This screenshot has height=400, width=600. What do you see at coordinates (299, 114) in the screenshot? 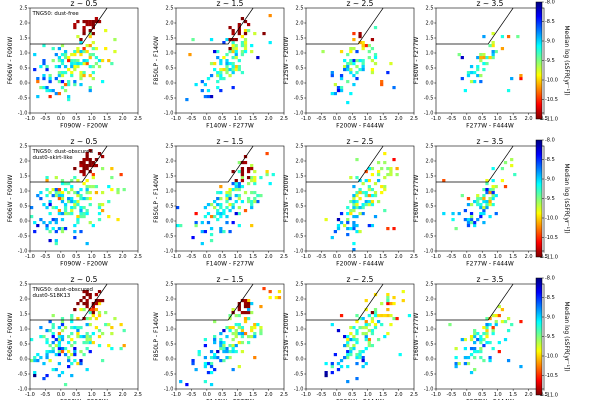
I see `y-tick-label: -1.0` at bounding box center [299, 114].